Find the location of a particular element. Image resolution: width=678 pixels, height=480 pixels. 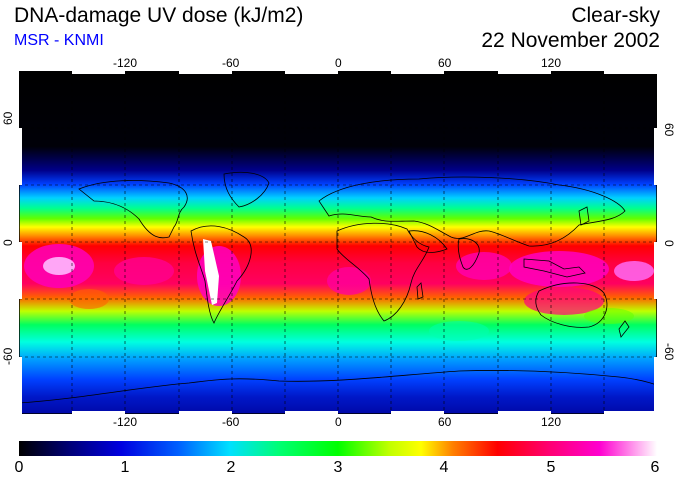

coastline-africa is located at coordinates (383, 272).